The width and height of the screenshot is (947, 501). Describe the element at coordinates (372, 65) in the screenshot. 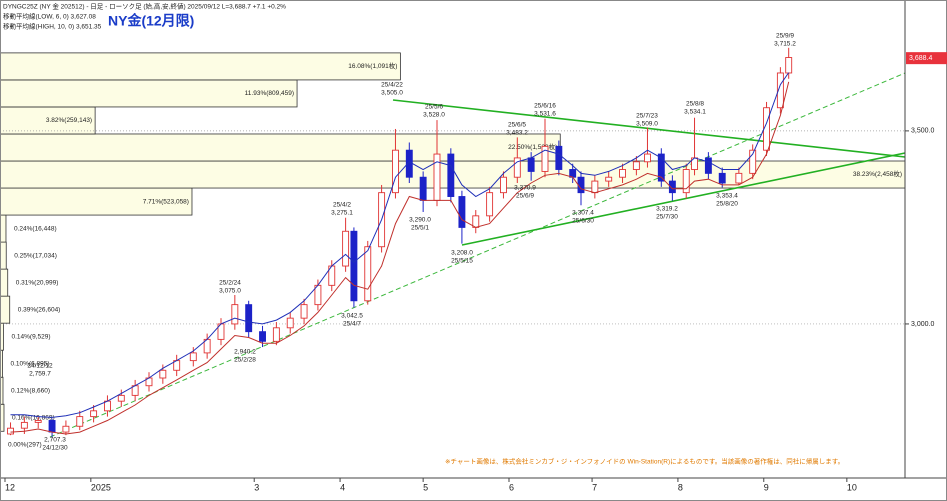

I see `profile-label: 16.08%(1,091枚)` at that location.